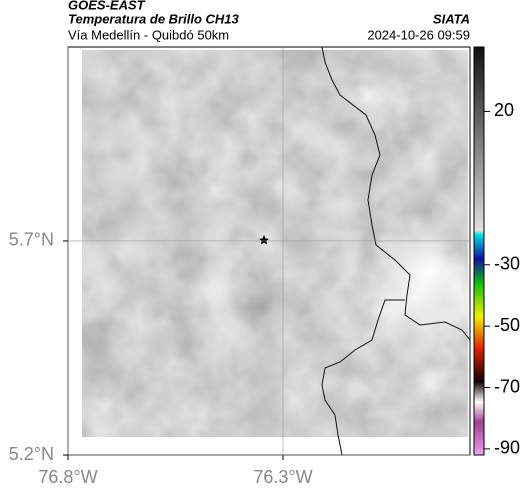  What do you see at coordinates (154, 18) in the screenshot?
I see `product: Temperatura de Brillo CH13` at bounding box center [154, 18].